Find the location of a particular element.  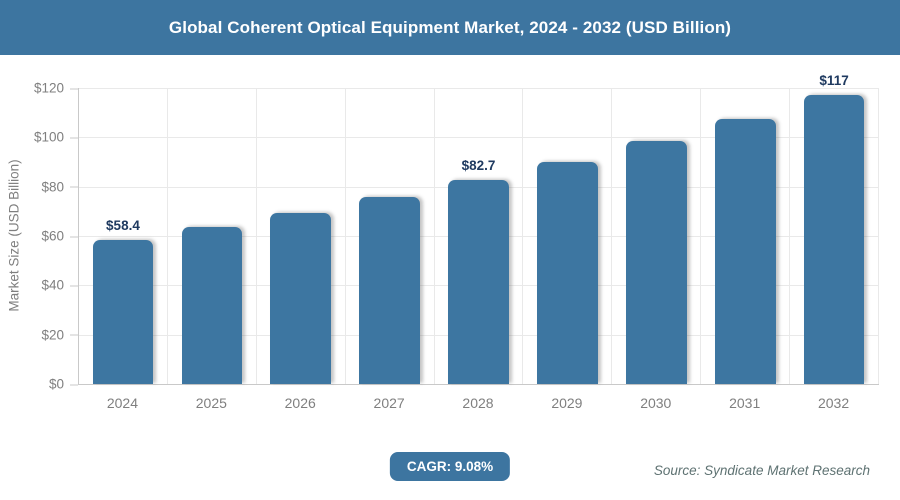

y-tick-80: $80 is located at coordinates (59, 186).